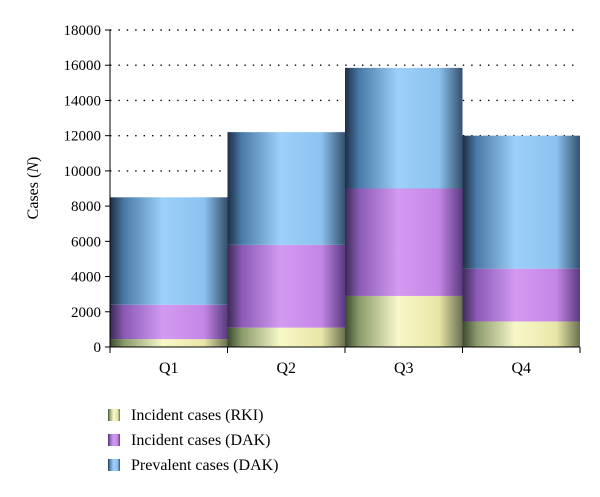  What do you see at coordinates (205, 465) in the screenshot?
I see `legend-label: Prevalent cases (DAK)` at bounding box center [205, 465].